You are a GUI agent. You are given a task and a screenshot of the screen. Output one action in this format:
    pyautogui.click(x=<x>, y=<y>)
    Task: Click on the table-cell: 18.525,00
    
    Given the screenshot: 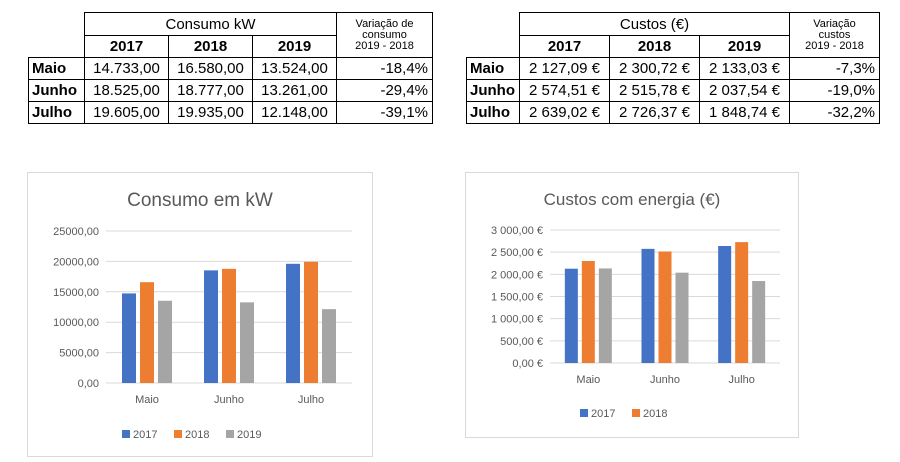 What is the action you would take?
    pyautogui.click(x=126, y=90)
    